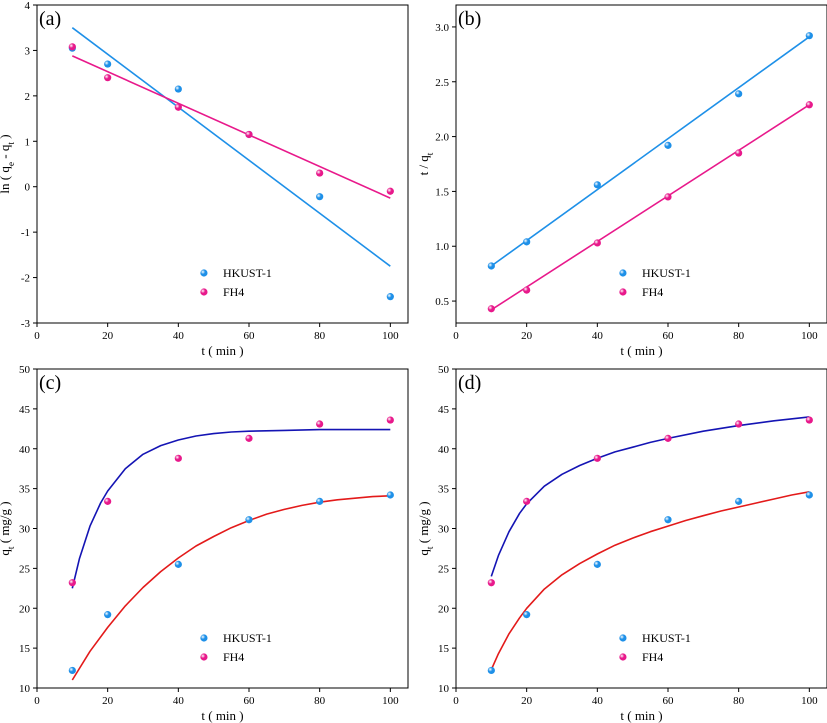 The width and height of the screenshot is (827, 723). Describe the element at coordinates (442, 83) in the screenshot. I see `y-tick-label: 2.5` at that location.